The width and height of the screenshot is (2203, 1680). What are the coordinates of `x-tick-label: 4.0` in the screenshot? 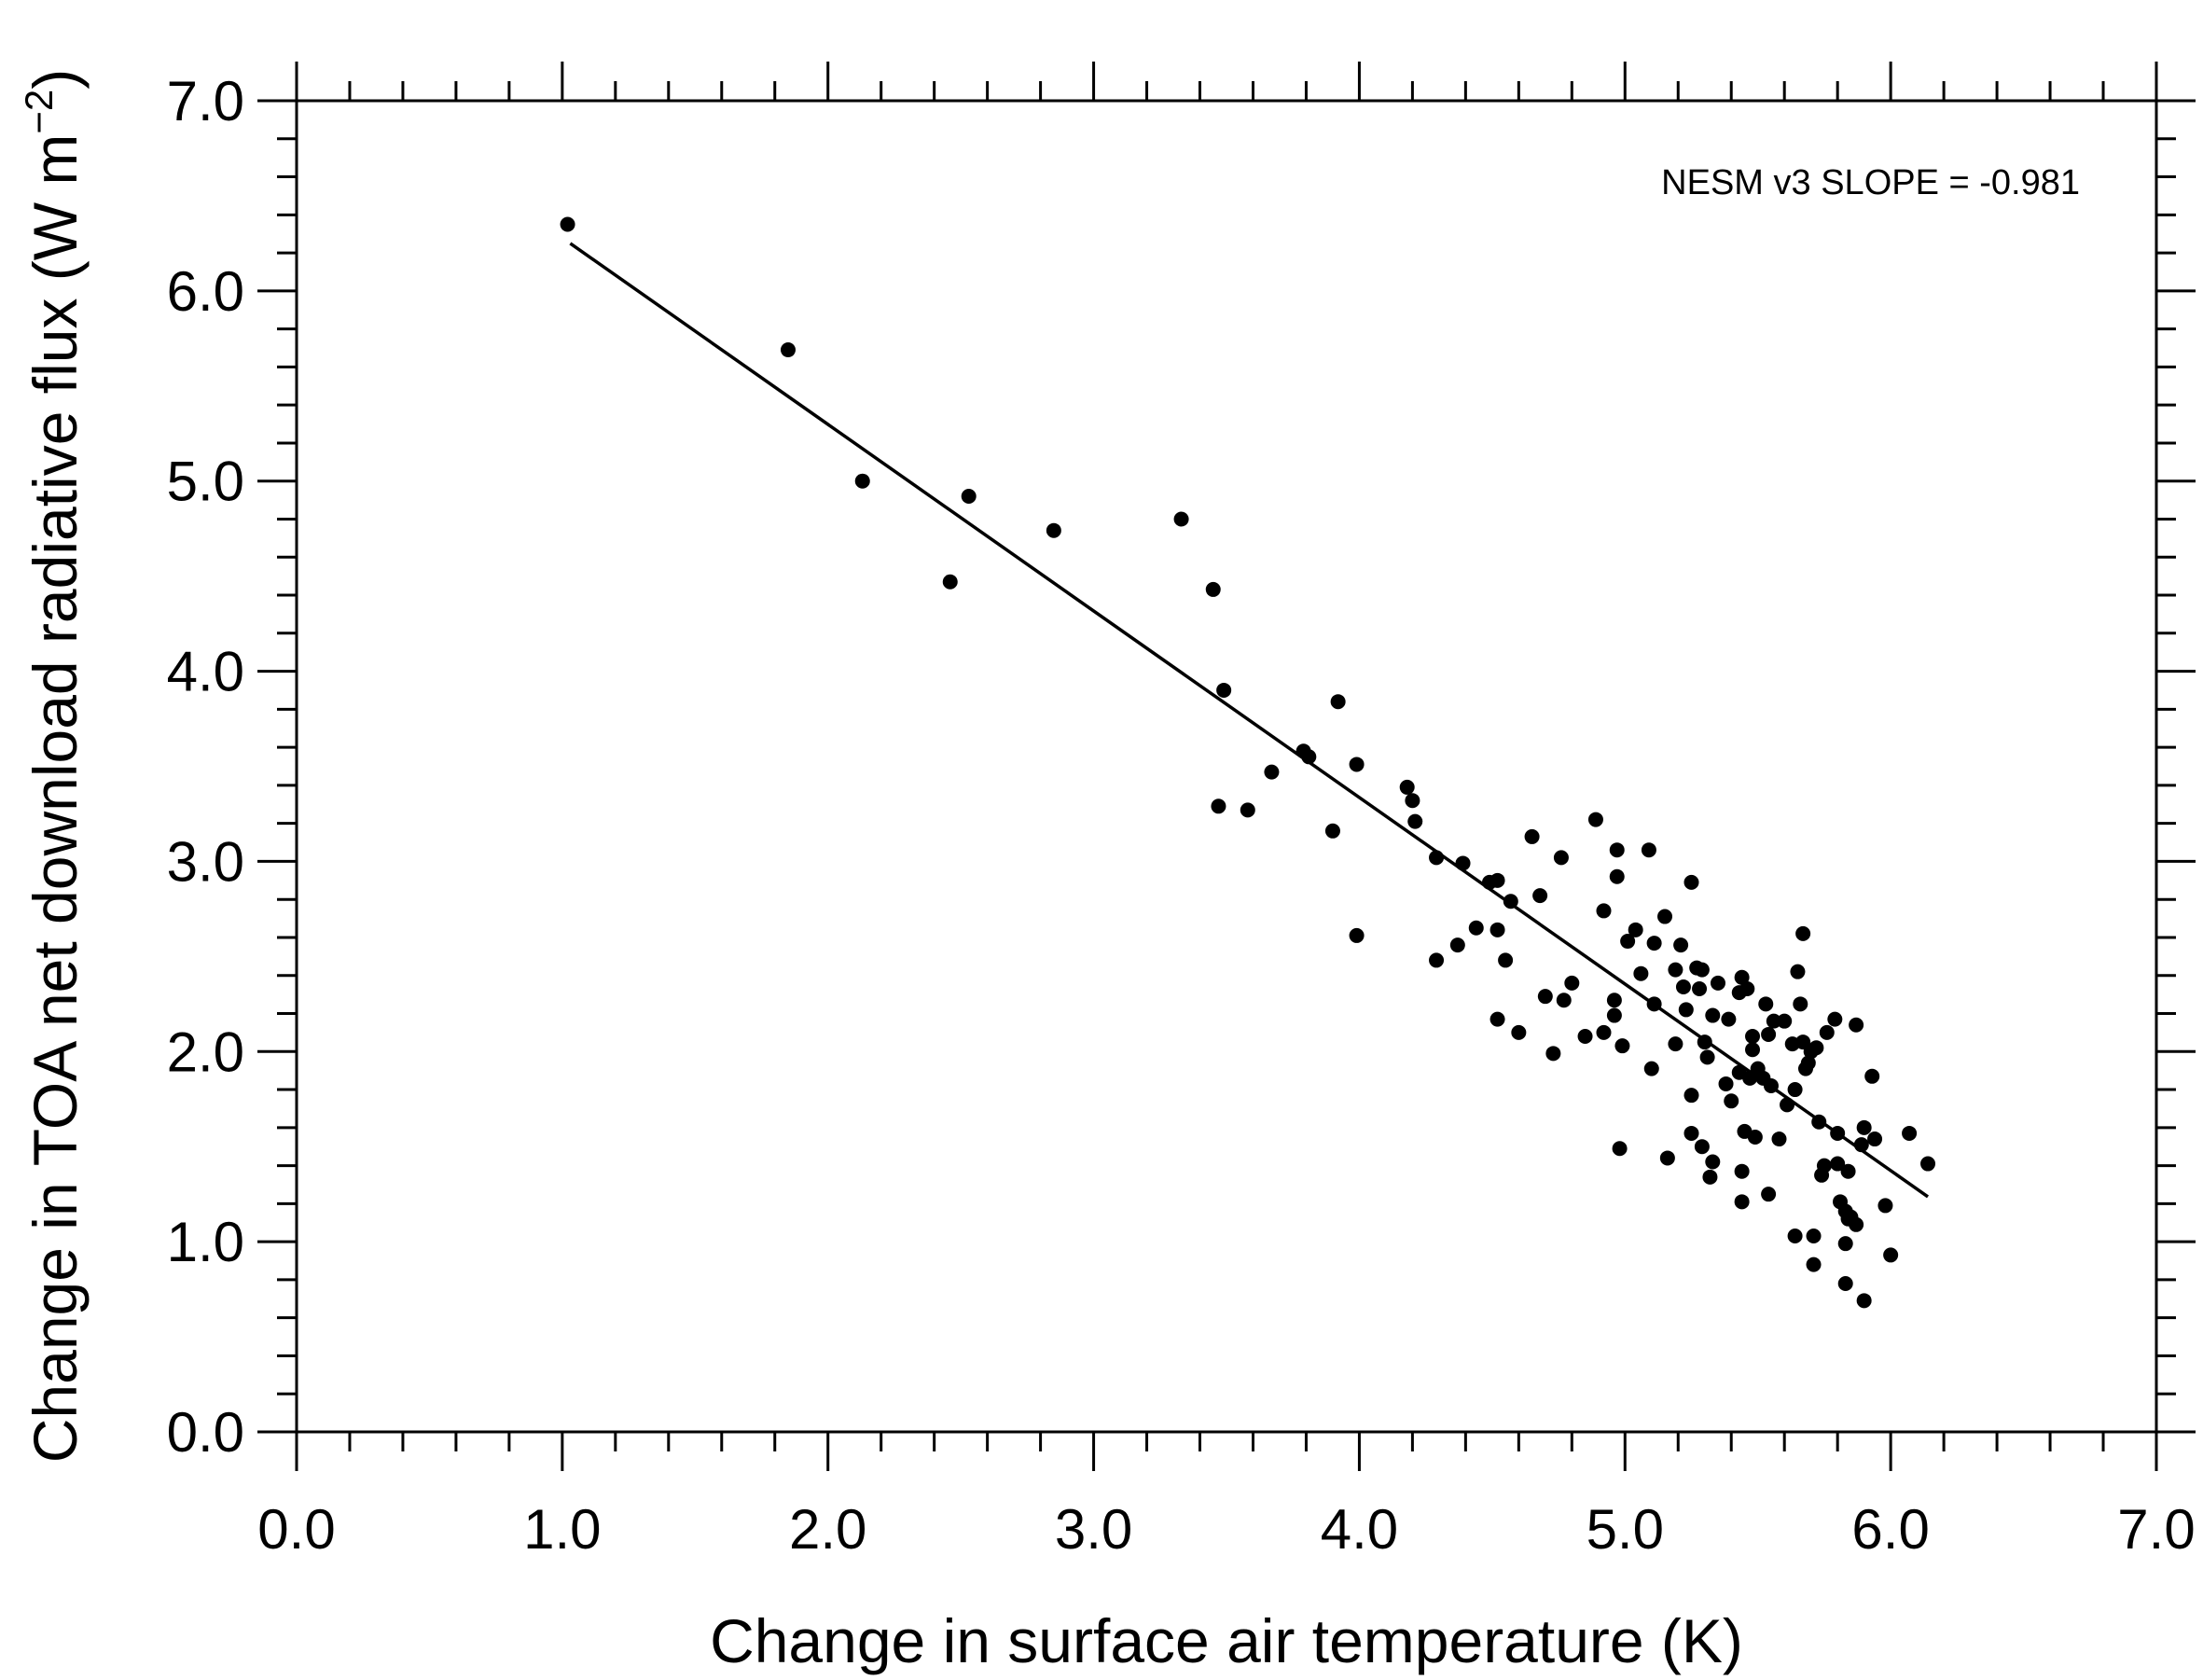 It's located at (1360, 1529).